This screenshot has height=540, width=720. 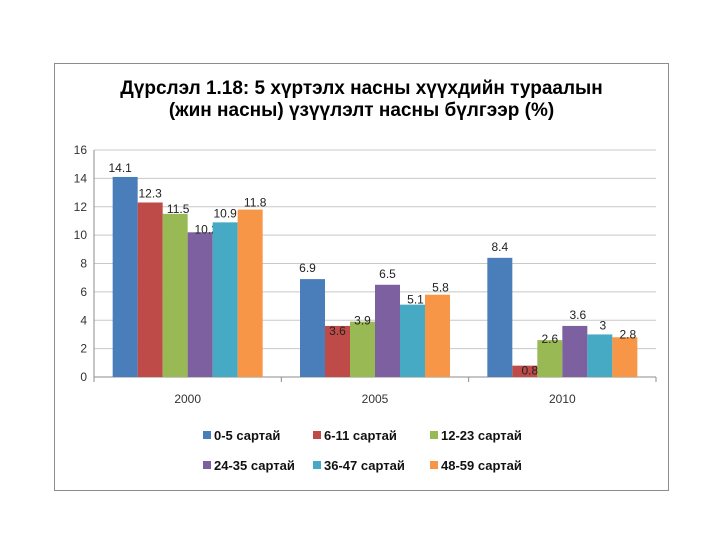 I want to click on y-tick-label-12: 12, so click(x=81, y=207).